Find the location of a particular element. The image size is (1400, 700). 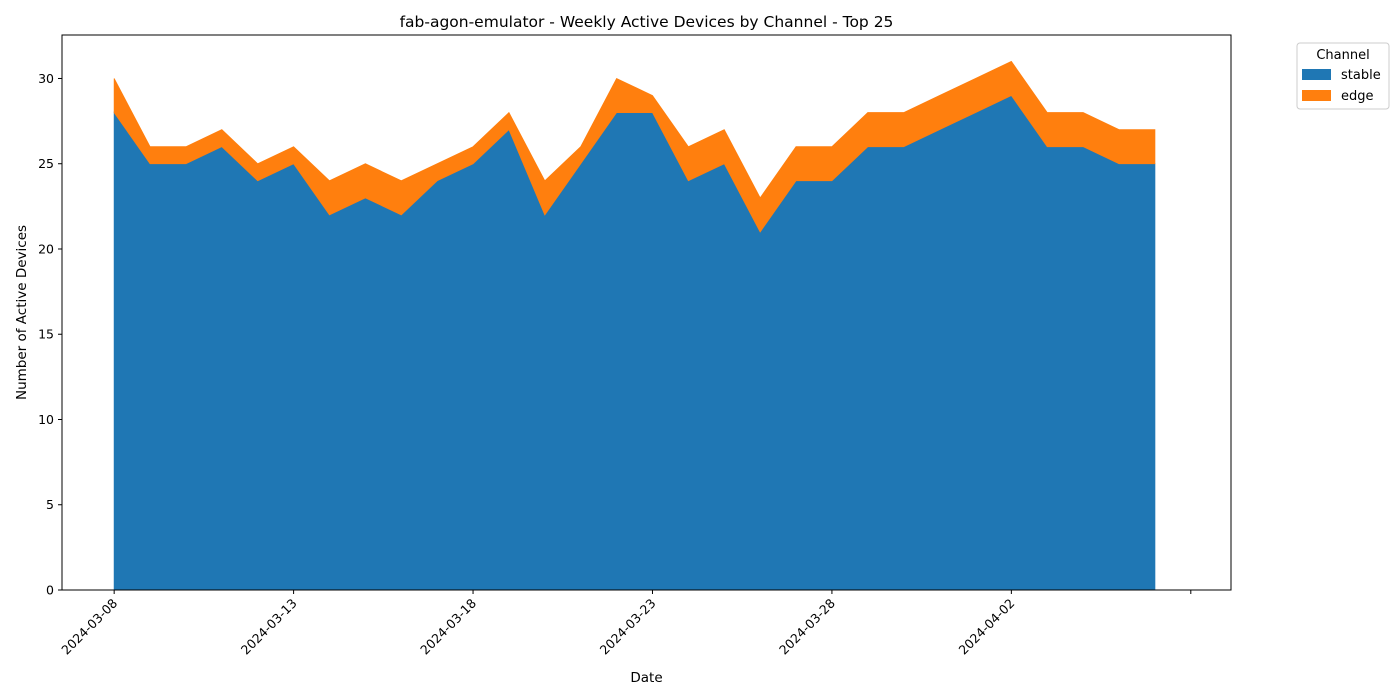

legend-swatch-stable is located at coordinates (1316, 74).